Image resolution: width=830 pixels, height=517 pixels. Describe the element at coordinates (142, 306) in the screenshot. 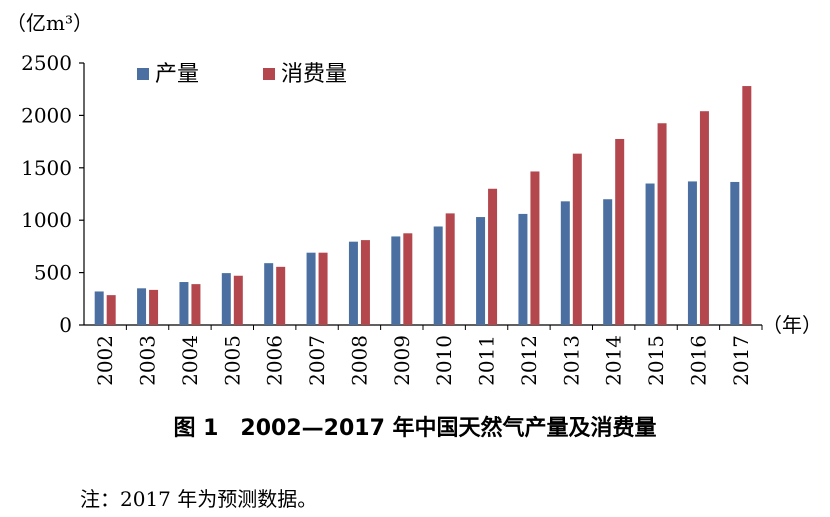

I see `bar-production-2003` at that location.